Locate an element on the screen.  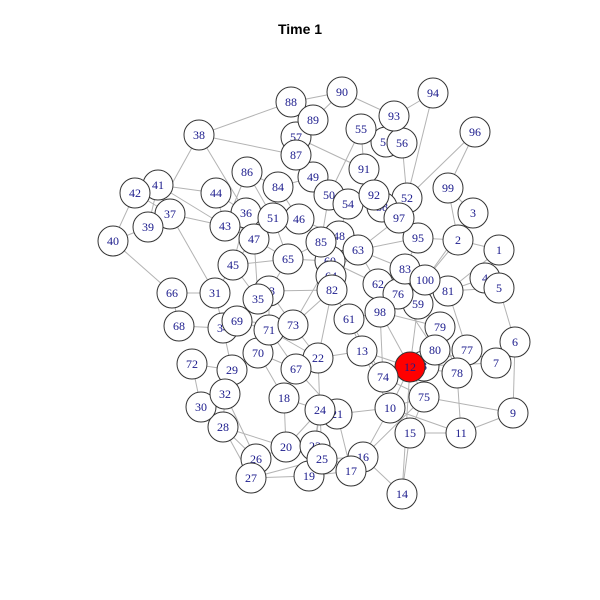
node-label: 44 is located at coordinates (216, 193).